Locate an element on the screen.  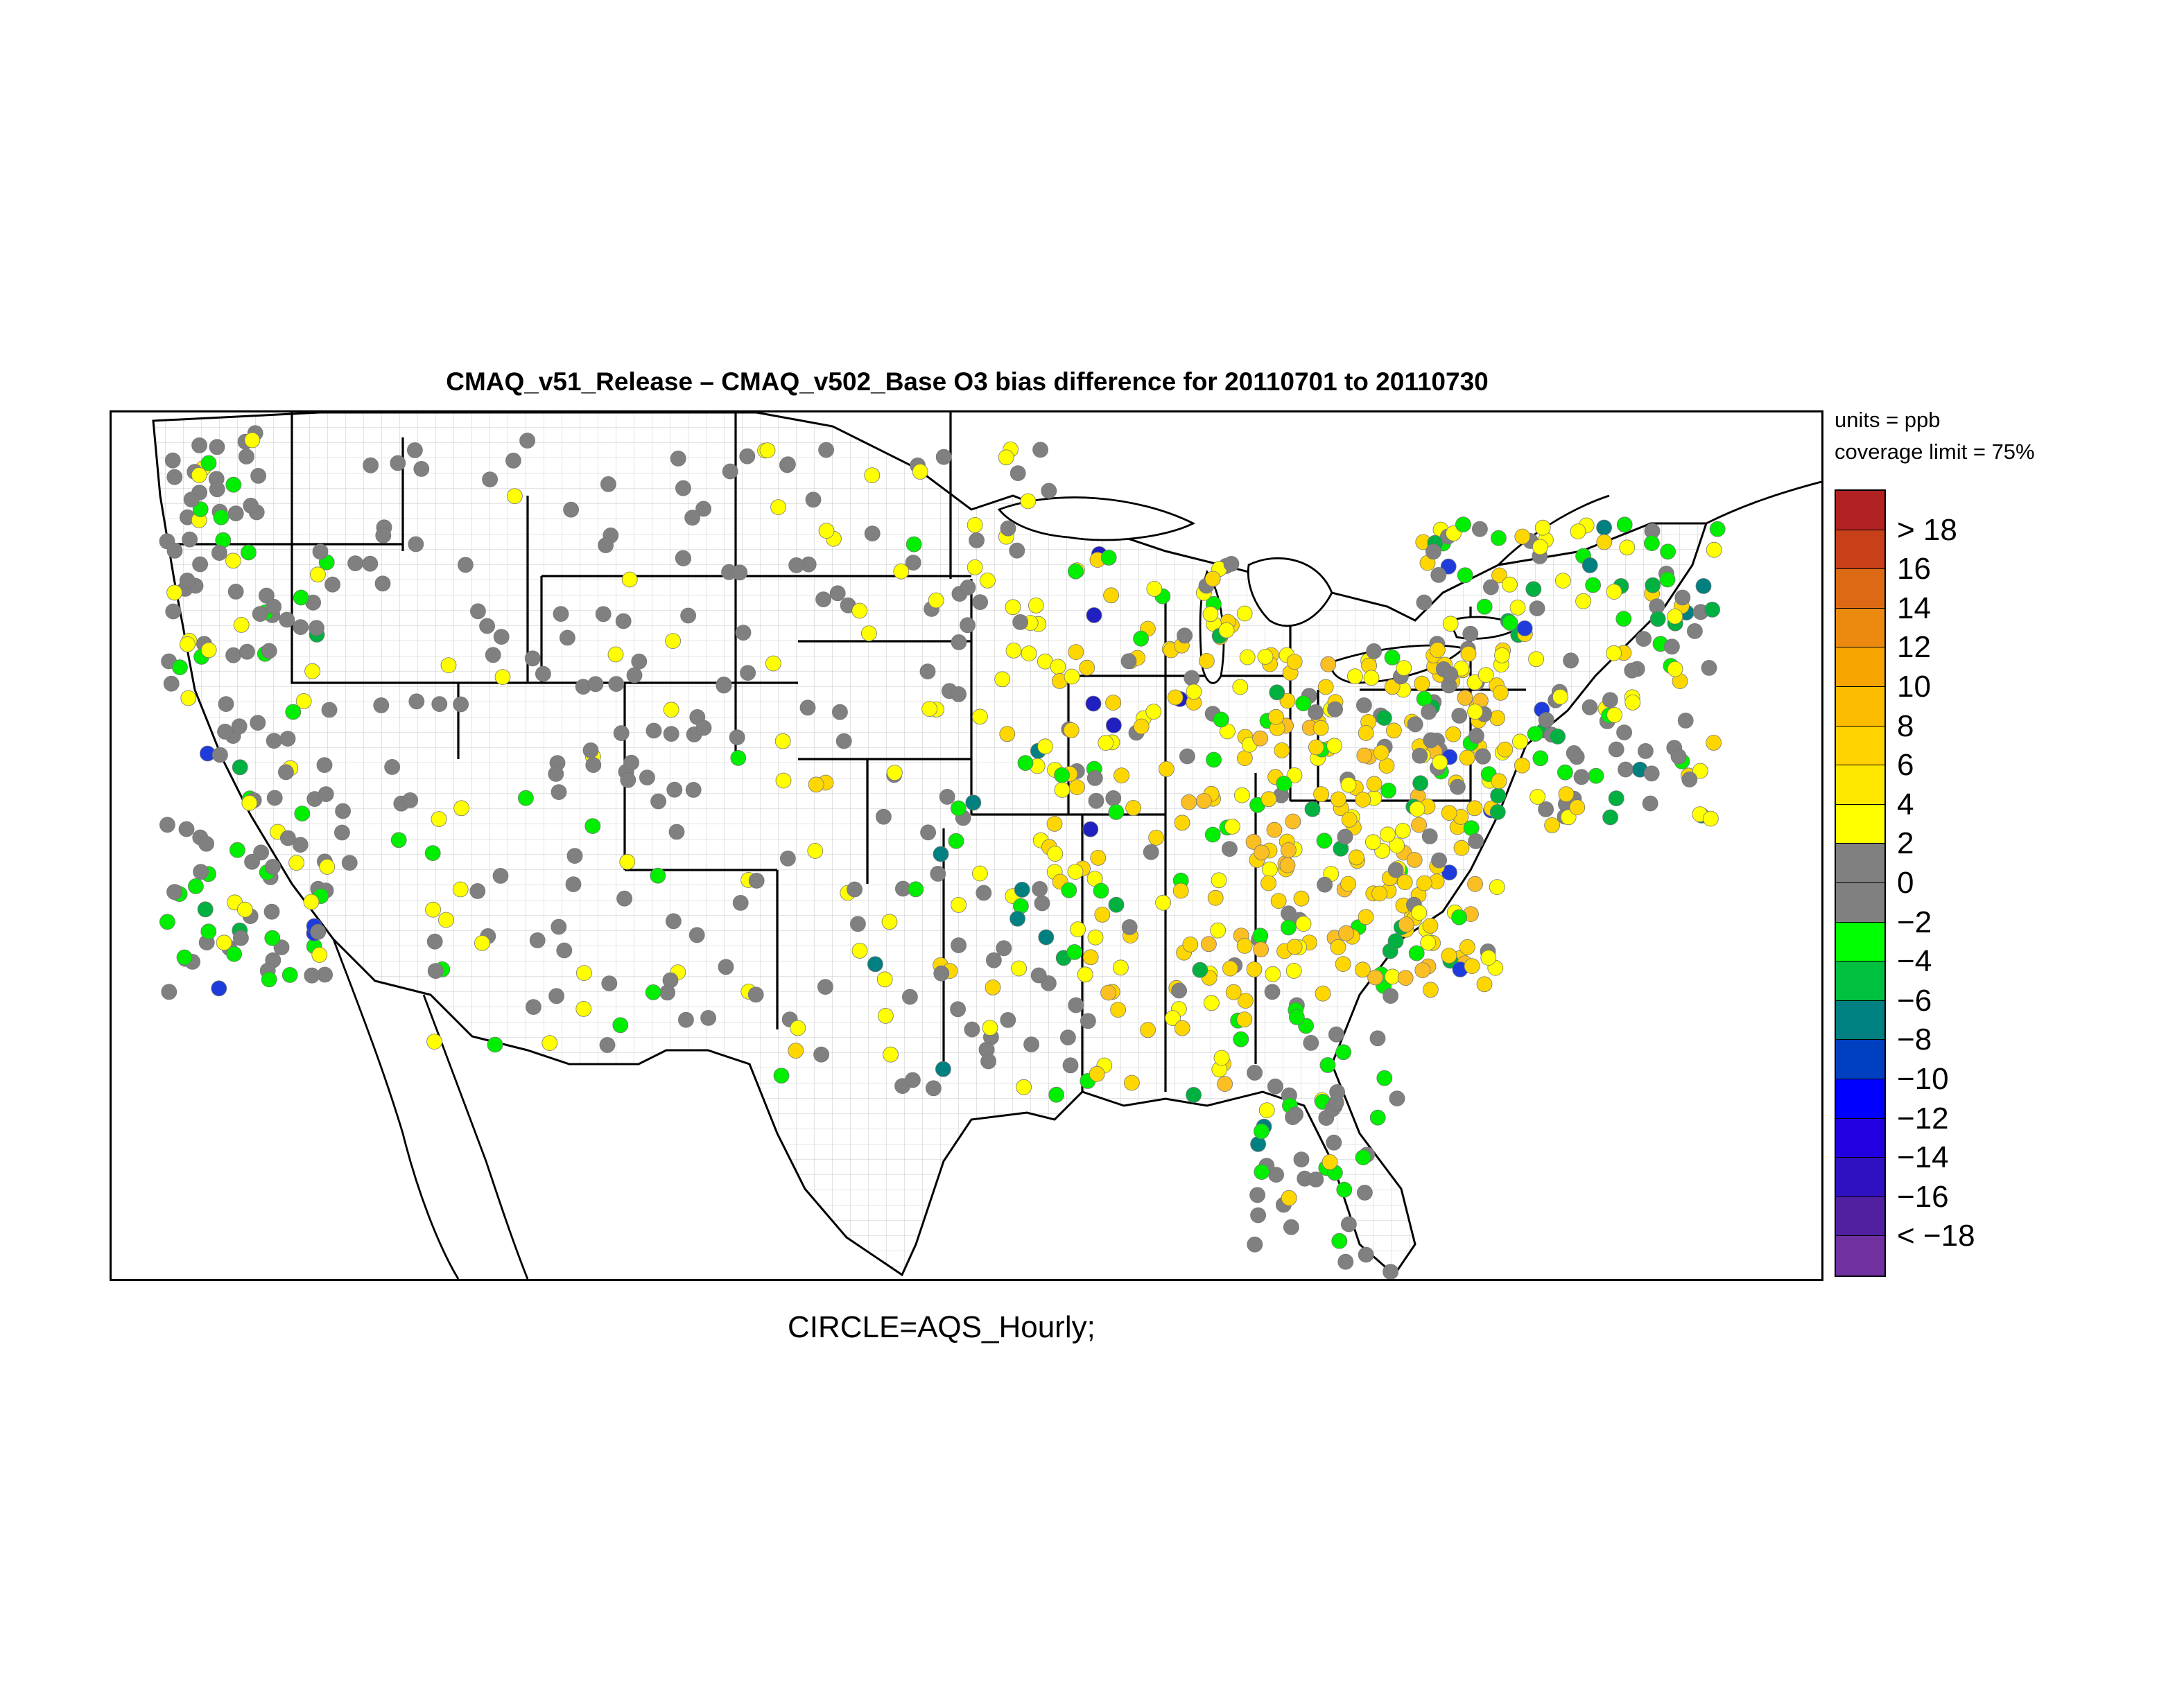
coverage-label: coverage limit = 75% is located at coordinates (1935, 452).